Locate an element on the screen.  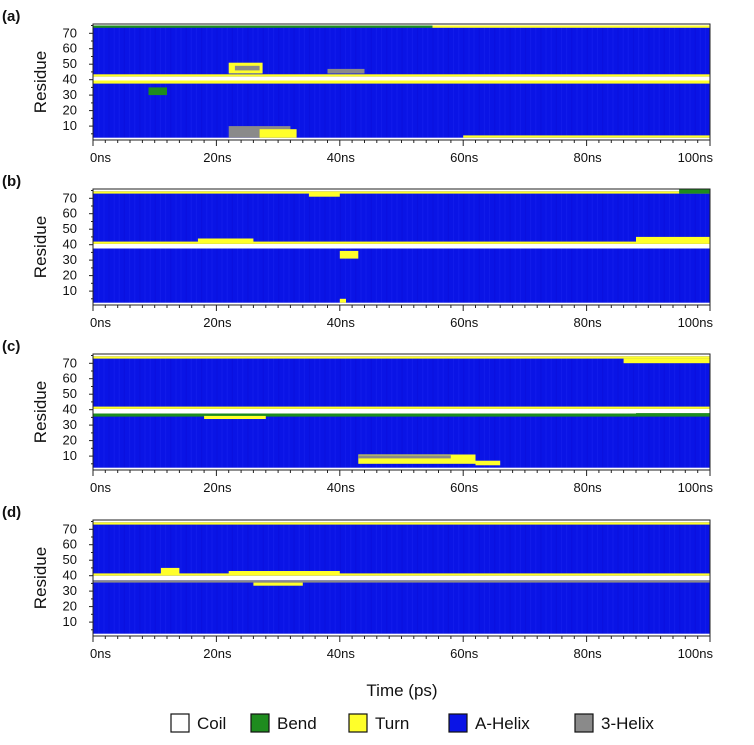
legend-item-coil: Coil is located at coordinates (198, 723).